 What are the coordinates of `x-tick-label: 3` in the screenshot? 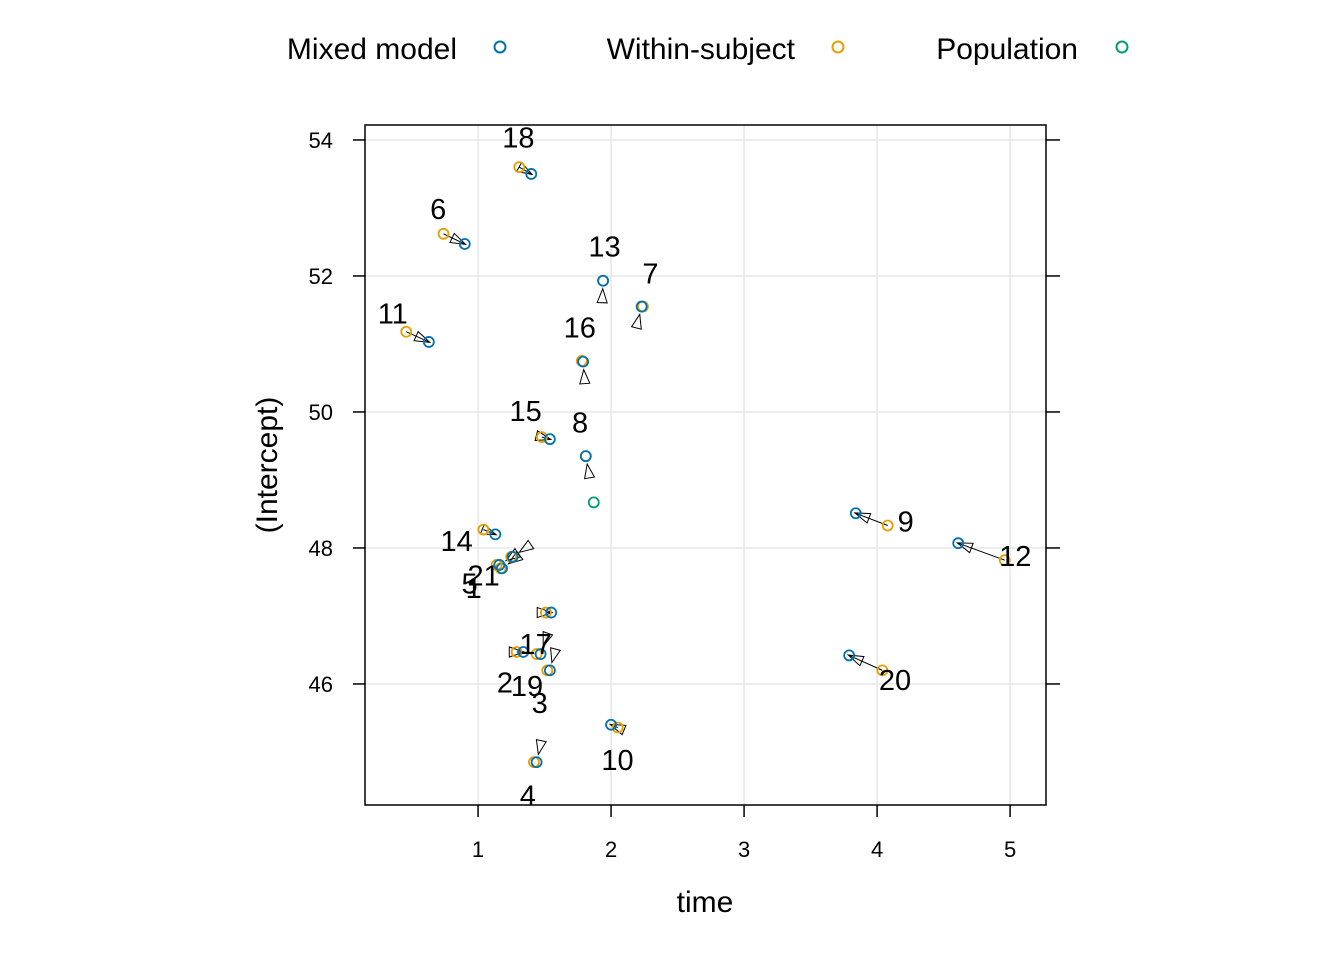 It's located at (744, 849).